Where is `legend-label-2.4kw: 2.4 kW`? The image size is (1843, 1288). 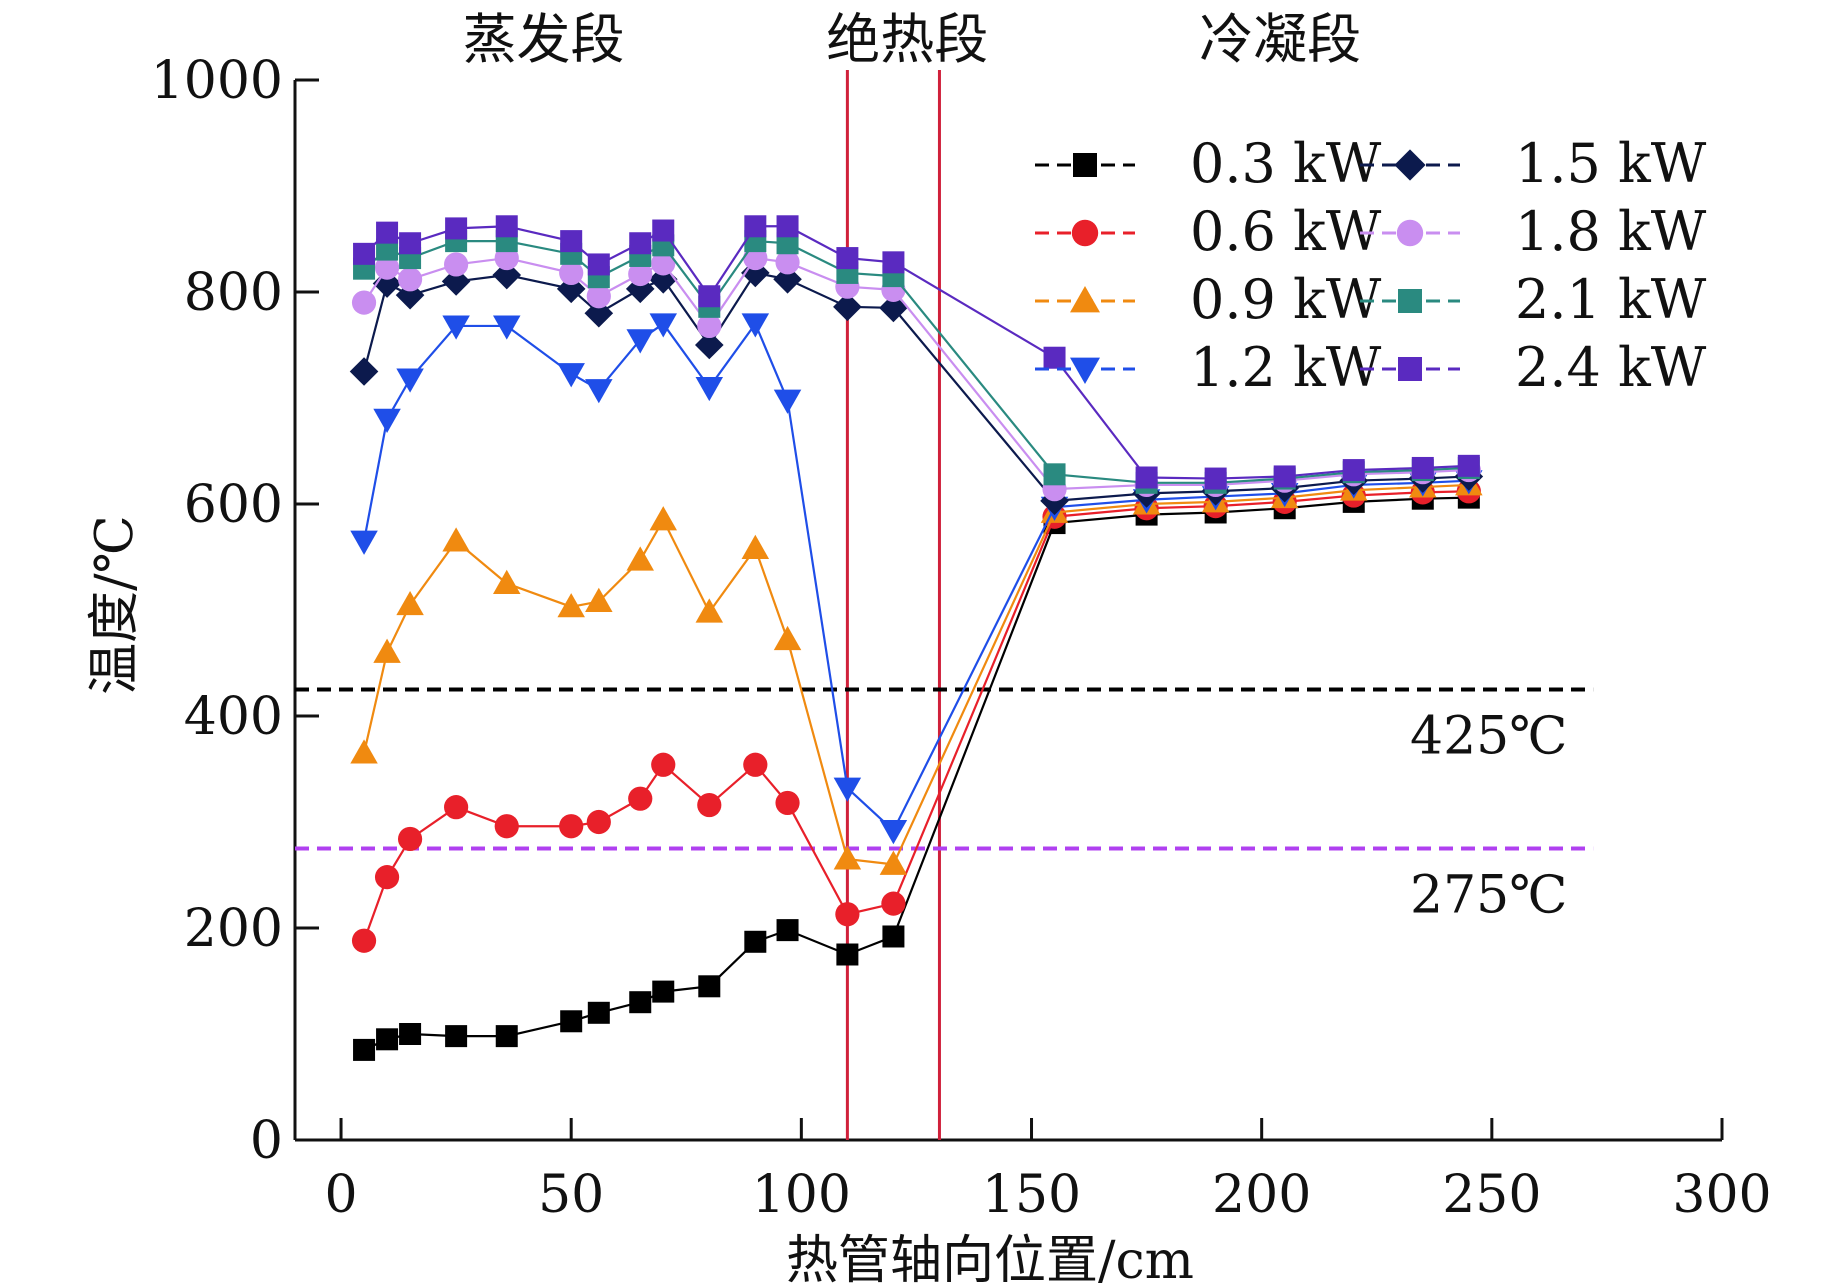 legend-label-2.4kw: 2.4 kW is located at coordinates (1611, 367).